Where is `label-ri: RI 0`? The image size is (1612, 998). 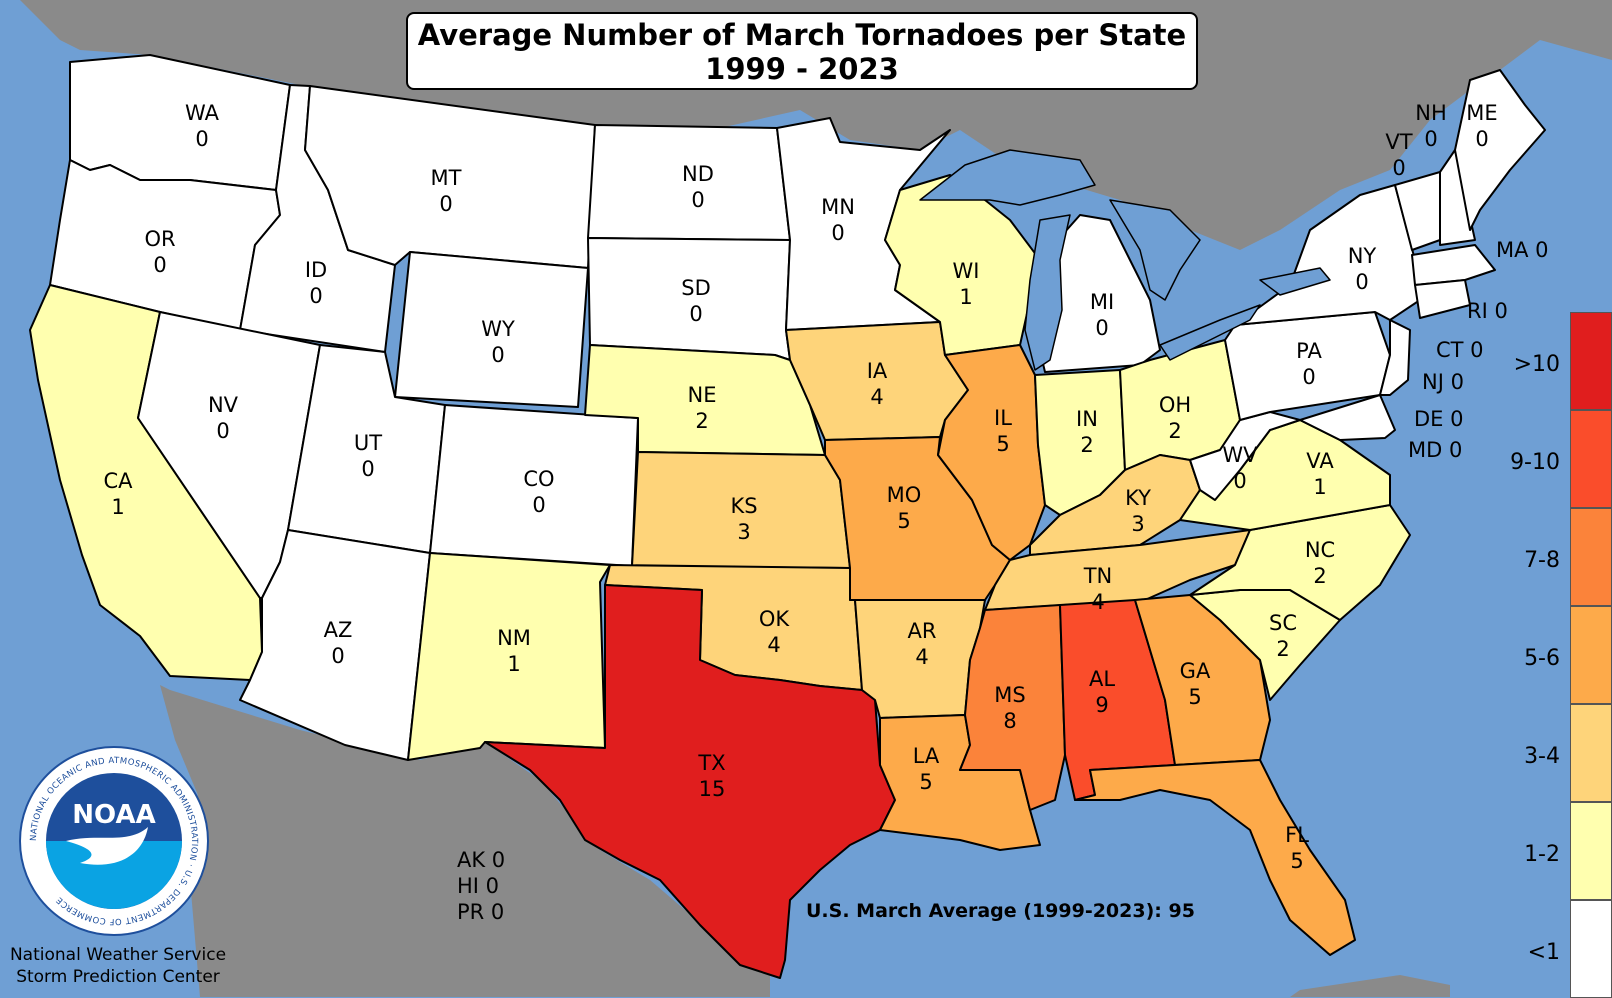 label-ri: RI 0 is located at coordinates (1487, 311).